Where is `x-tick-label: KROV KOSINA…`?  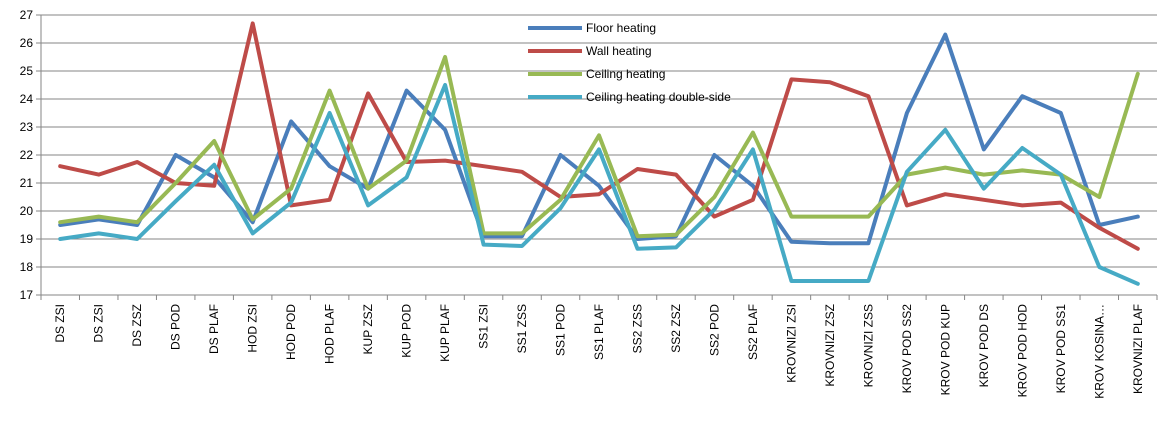
x-tick-label: KROV KOSINA… is located at coordinates (1099, 351).